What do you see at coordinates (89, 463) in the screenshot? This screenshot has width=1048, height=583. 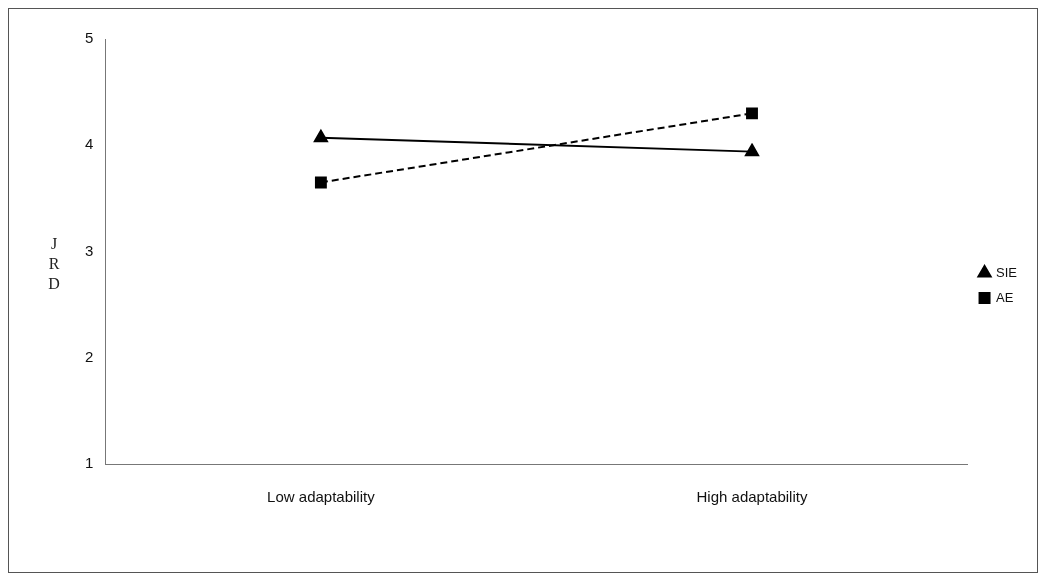 I see `y-tick-label: 1` at bounding box center [89, 463].